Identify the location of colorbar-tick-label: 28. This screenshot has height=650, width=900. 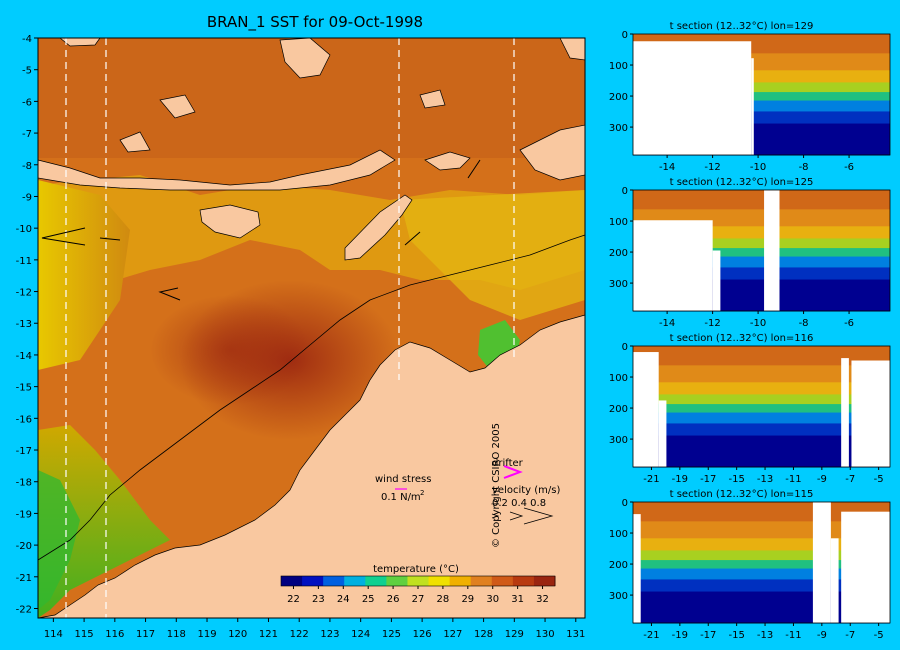
(443, 599).